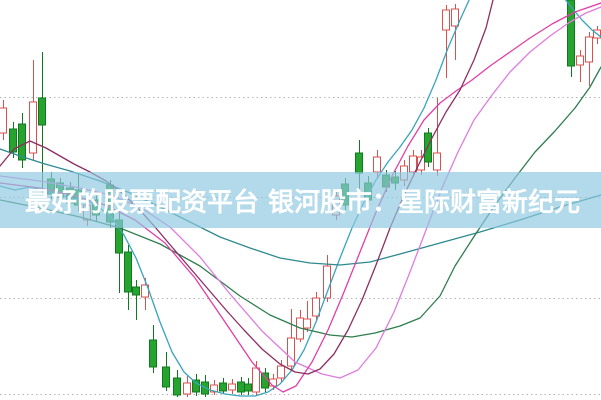 Image resolution: width=601 pixels, height=400 pixels. Describe the element at coordinates (303, 202) in the screenshot. I see `headline-text: 最好的股票配资平台 银河股市：星际财富新纪元` at that location.